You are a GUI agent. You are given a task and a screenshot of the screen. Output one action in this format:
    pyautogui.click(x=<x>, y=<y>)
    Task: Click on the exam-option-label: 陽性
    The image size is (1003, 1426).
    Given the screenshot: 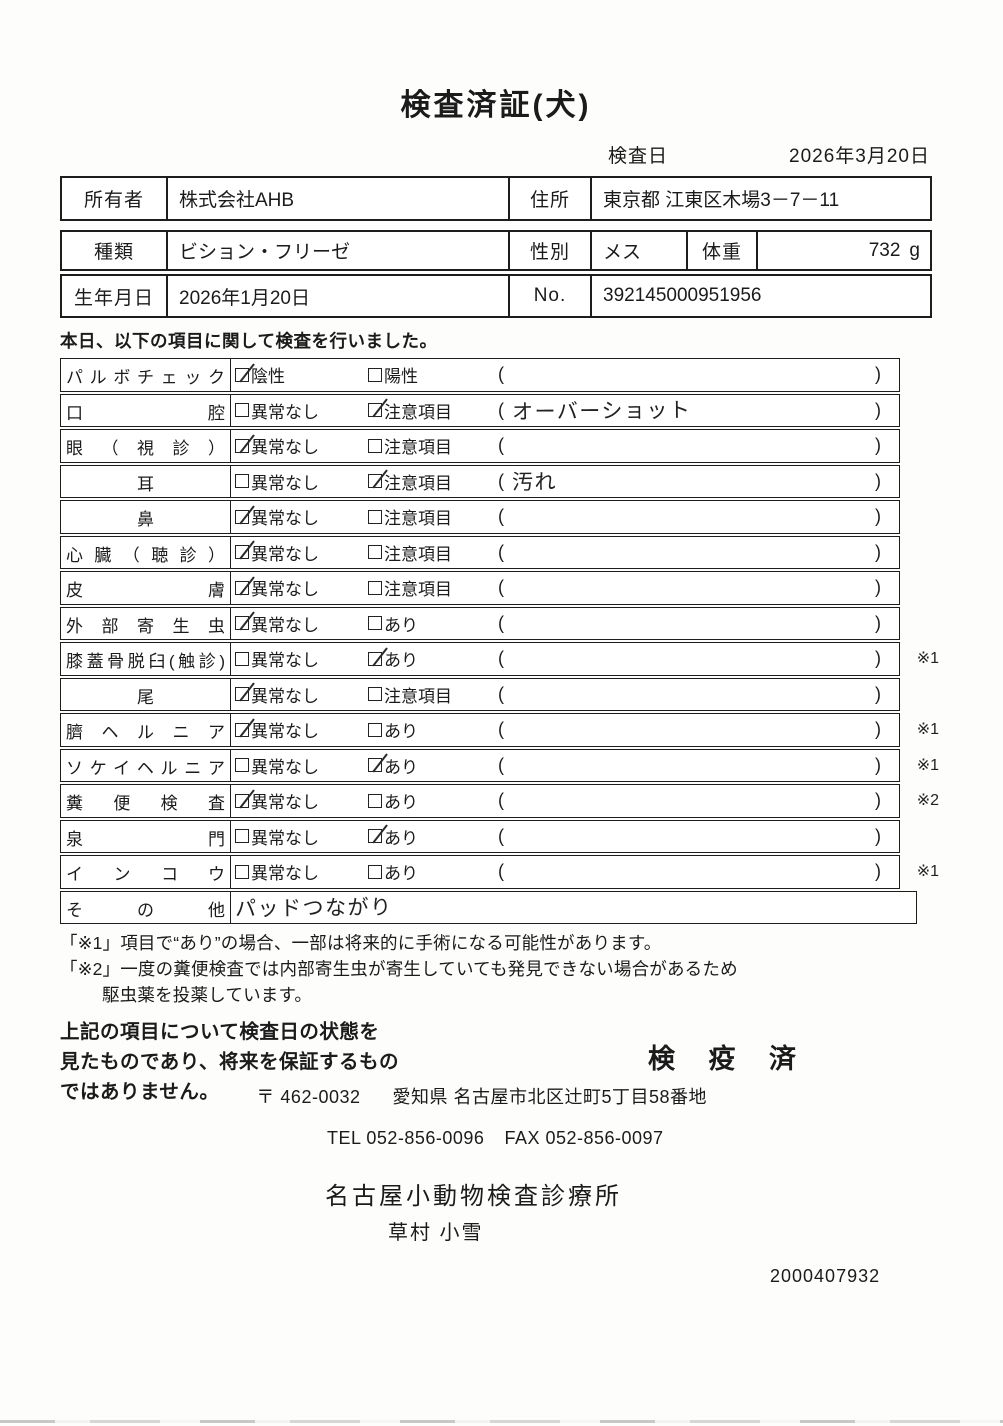 What is the action you would take?
    pyautogui.click(x=401, y=377)
    